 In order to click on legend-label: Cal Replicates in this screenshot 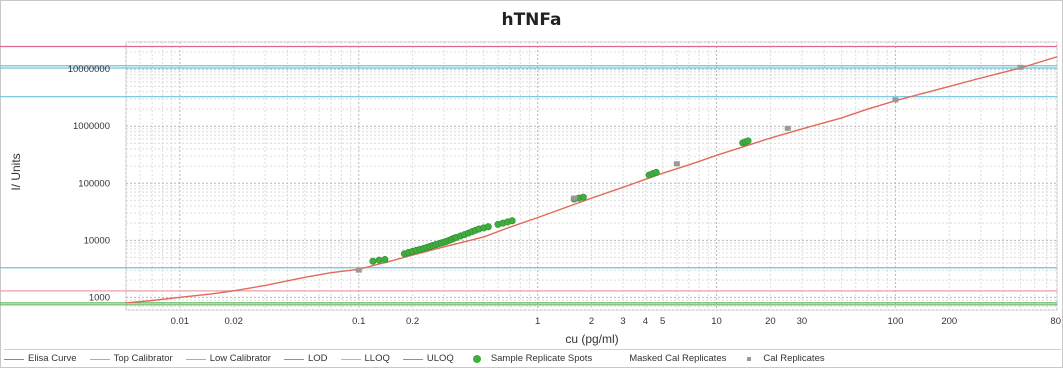, I will do `click(794, 358)`.